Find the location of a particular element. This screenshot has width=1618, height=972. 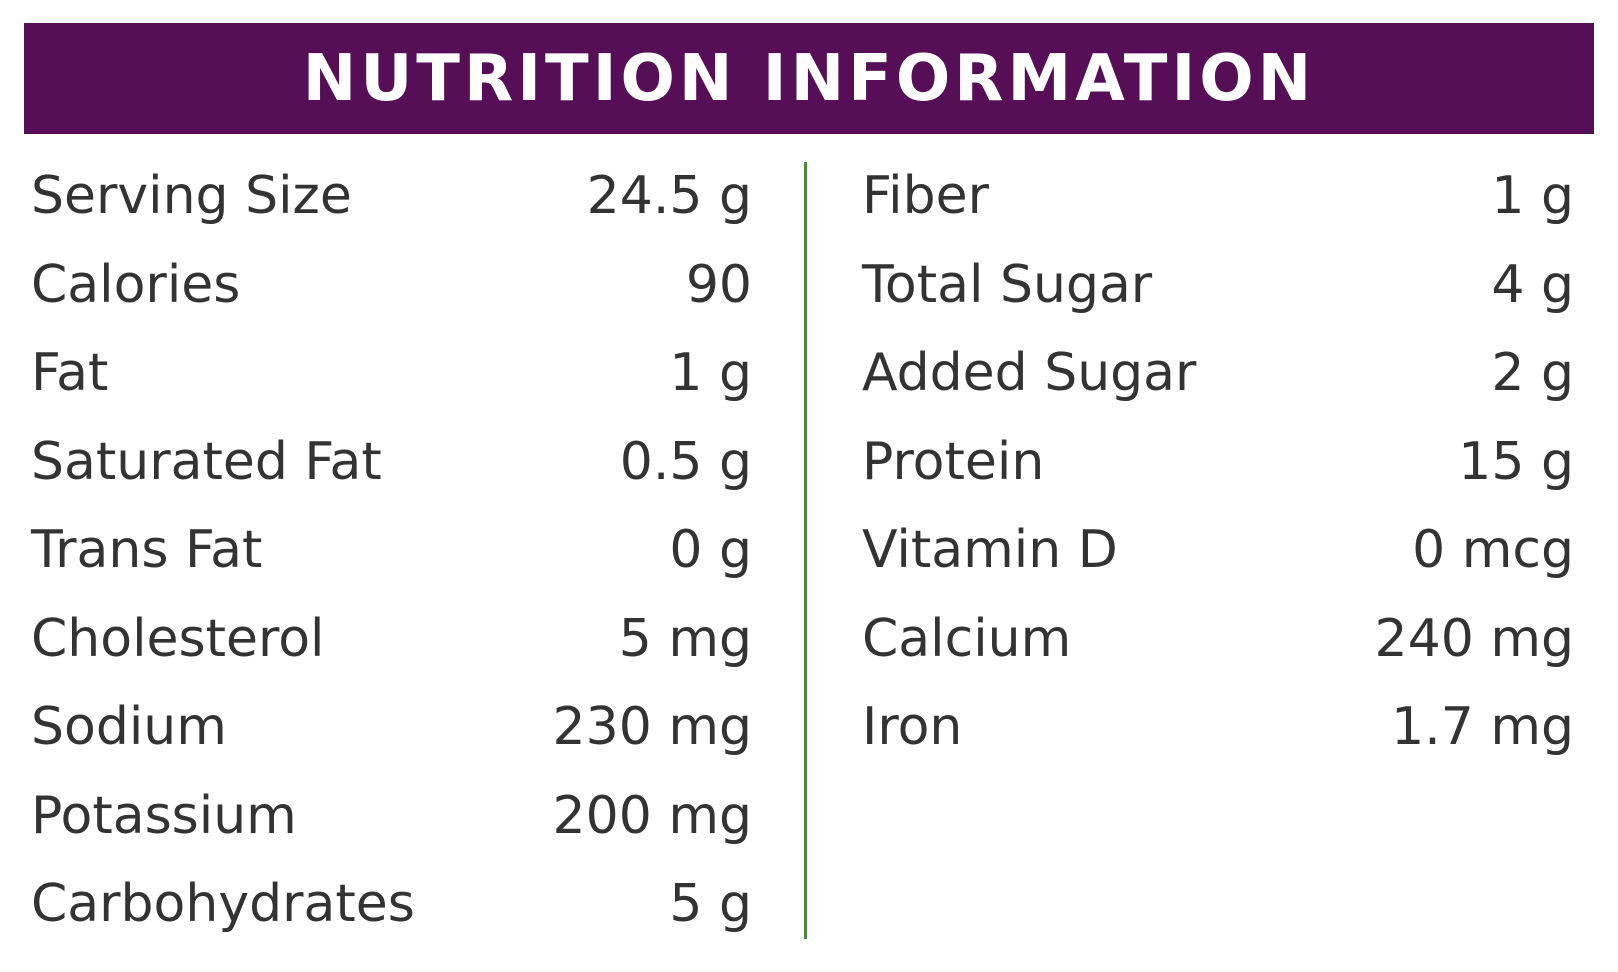

nutrient-label: Serving Size is located at coordinates (191, 196).